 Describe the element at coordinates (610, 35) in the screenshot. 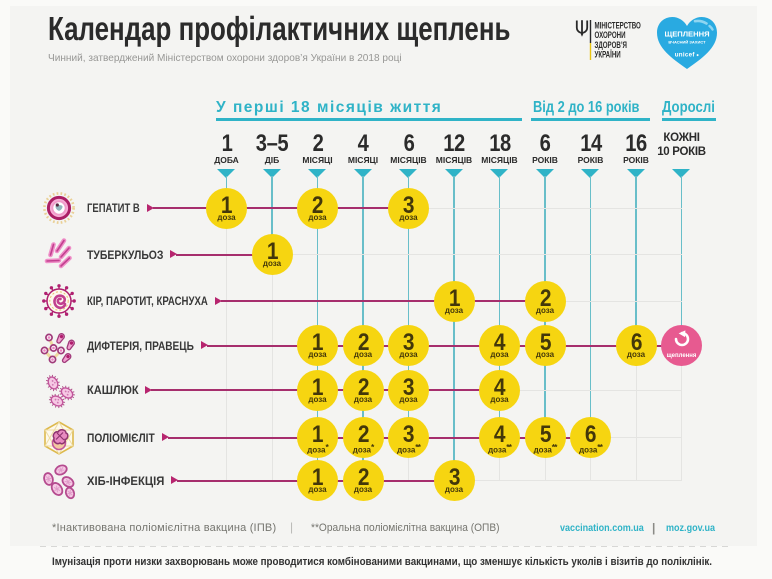

I see `svg-text: ОХОРОНИ` at that location.